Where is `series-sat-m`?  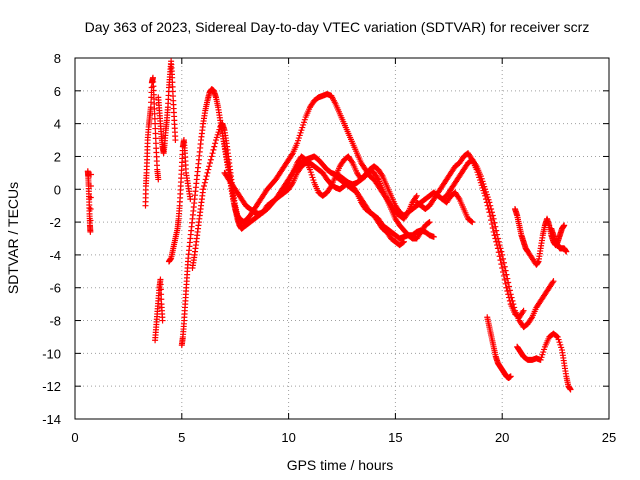
series-sat-m is located at coordinates (457, 207).